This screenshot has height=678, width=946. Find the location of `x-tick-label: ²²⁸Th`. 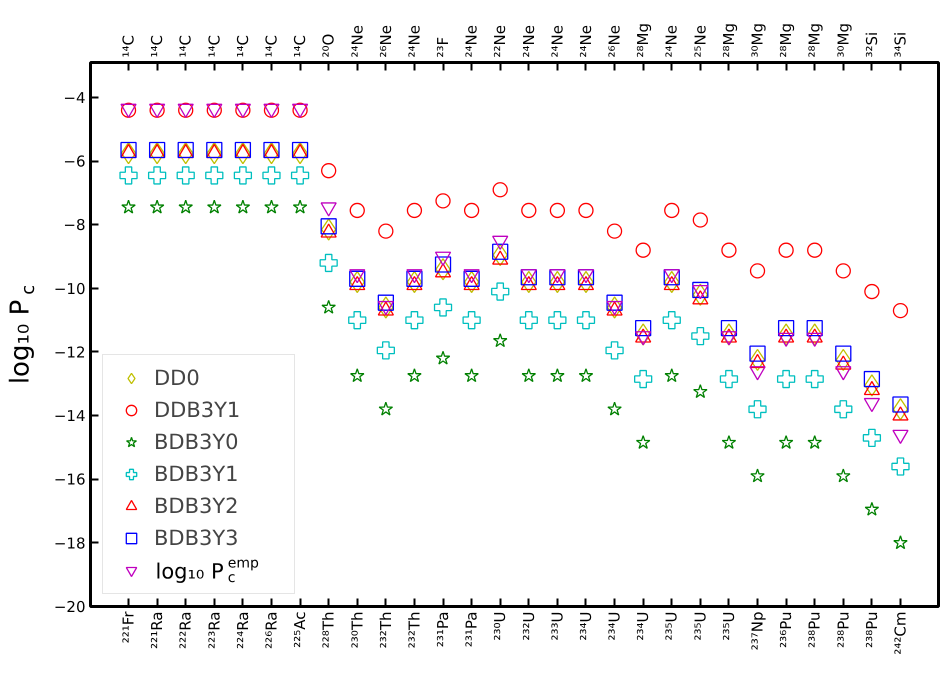

x-tick-label: ²²⁸Th is located at coordinates (329, 629).